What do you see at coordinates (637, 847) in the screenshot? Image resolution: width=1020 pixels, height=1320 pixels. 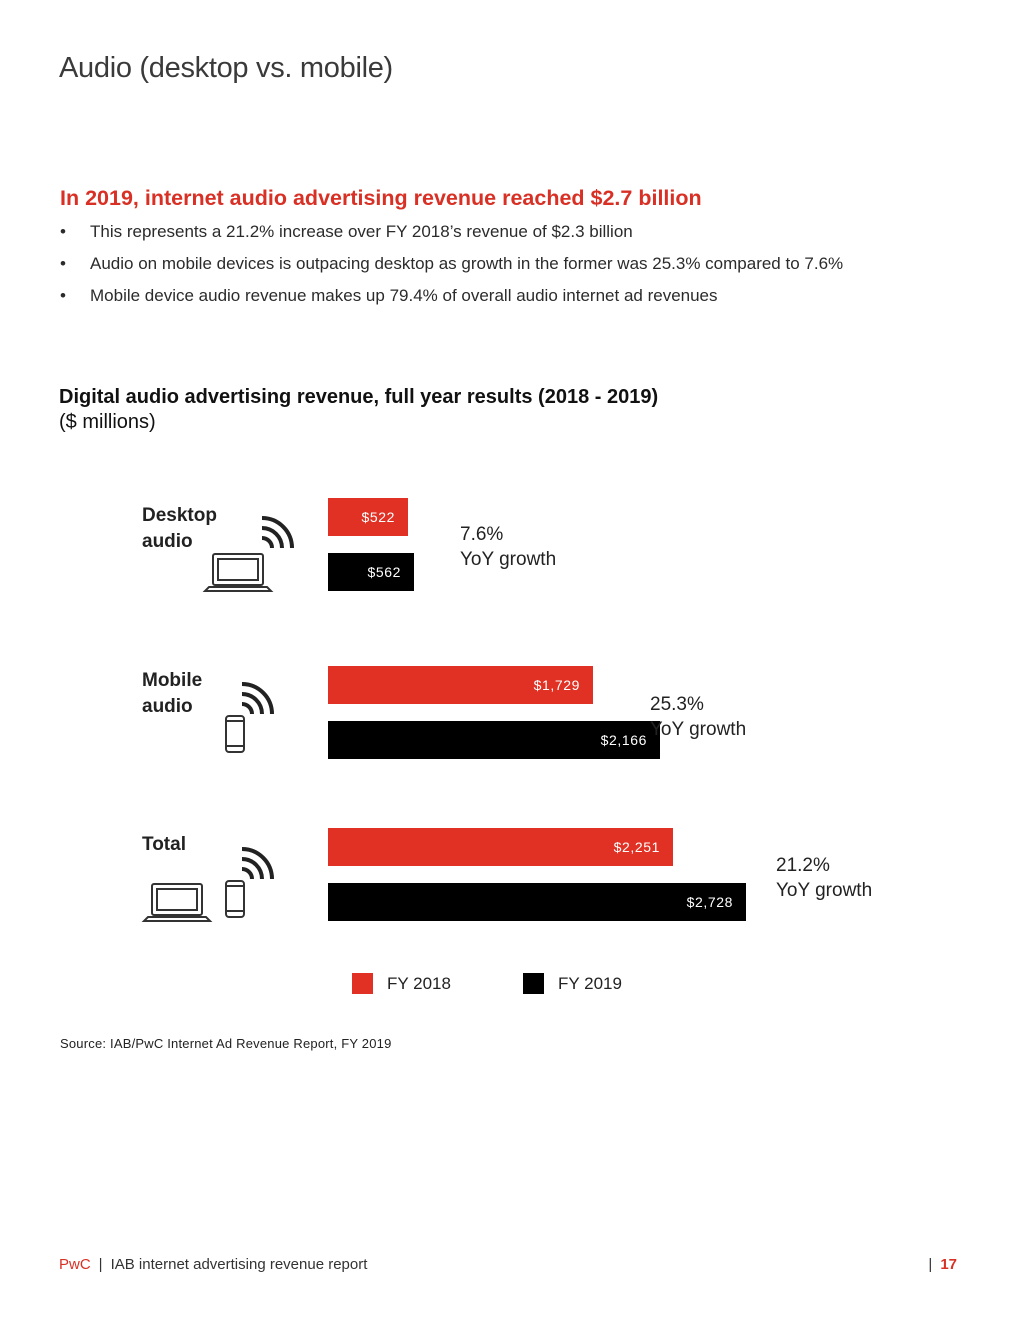 I see `bar-value-label: $2,251` at bounding box center [637, 847].